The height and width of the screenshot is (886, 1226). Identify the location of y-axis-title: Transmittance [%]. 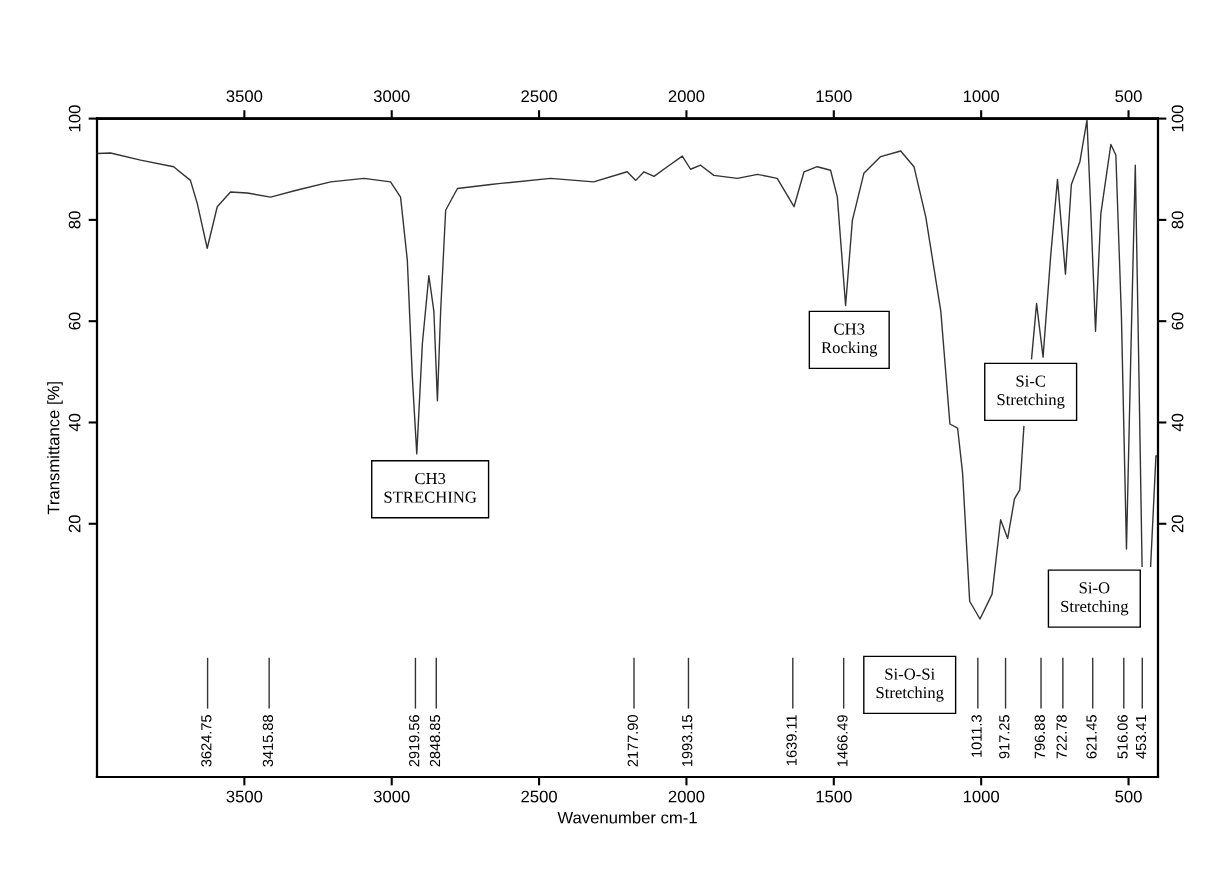
(55, 448).